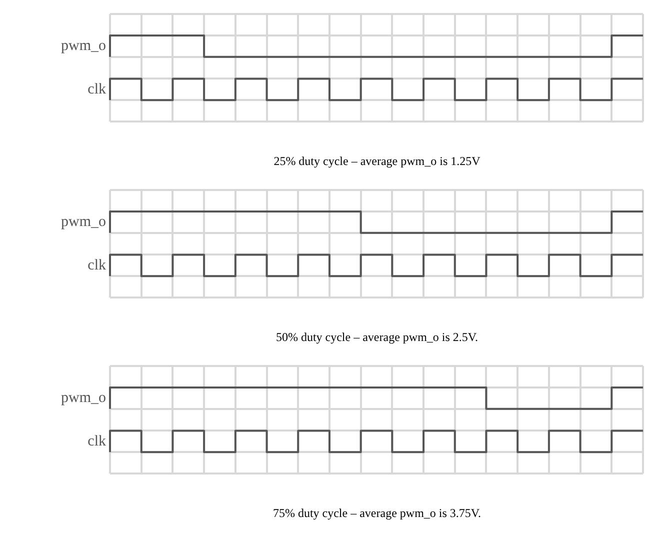  What do you see at coordinates (377, 337) in the screenshot?
I see `text: 50% duty cycle – average pwm_o is 2.5V.` at bounding box center [377, 337].